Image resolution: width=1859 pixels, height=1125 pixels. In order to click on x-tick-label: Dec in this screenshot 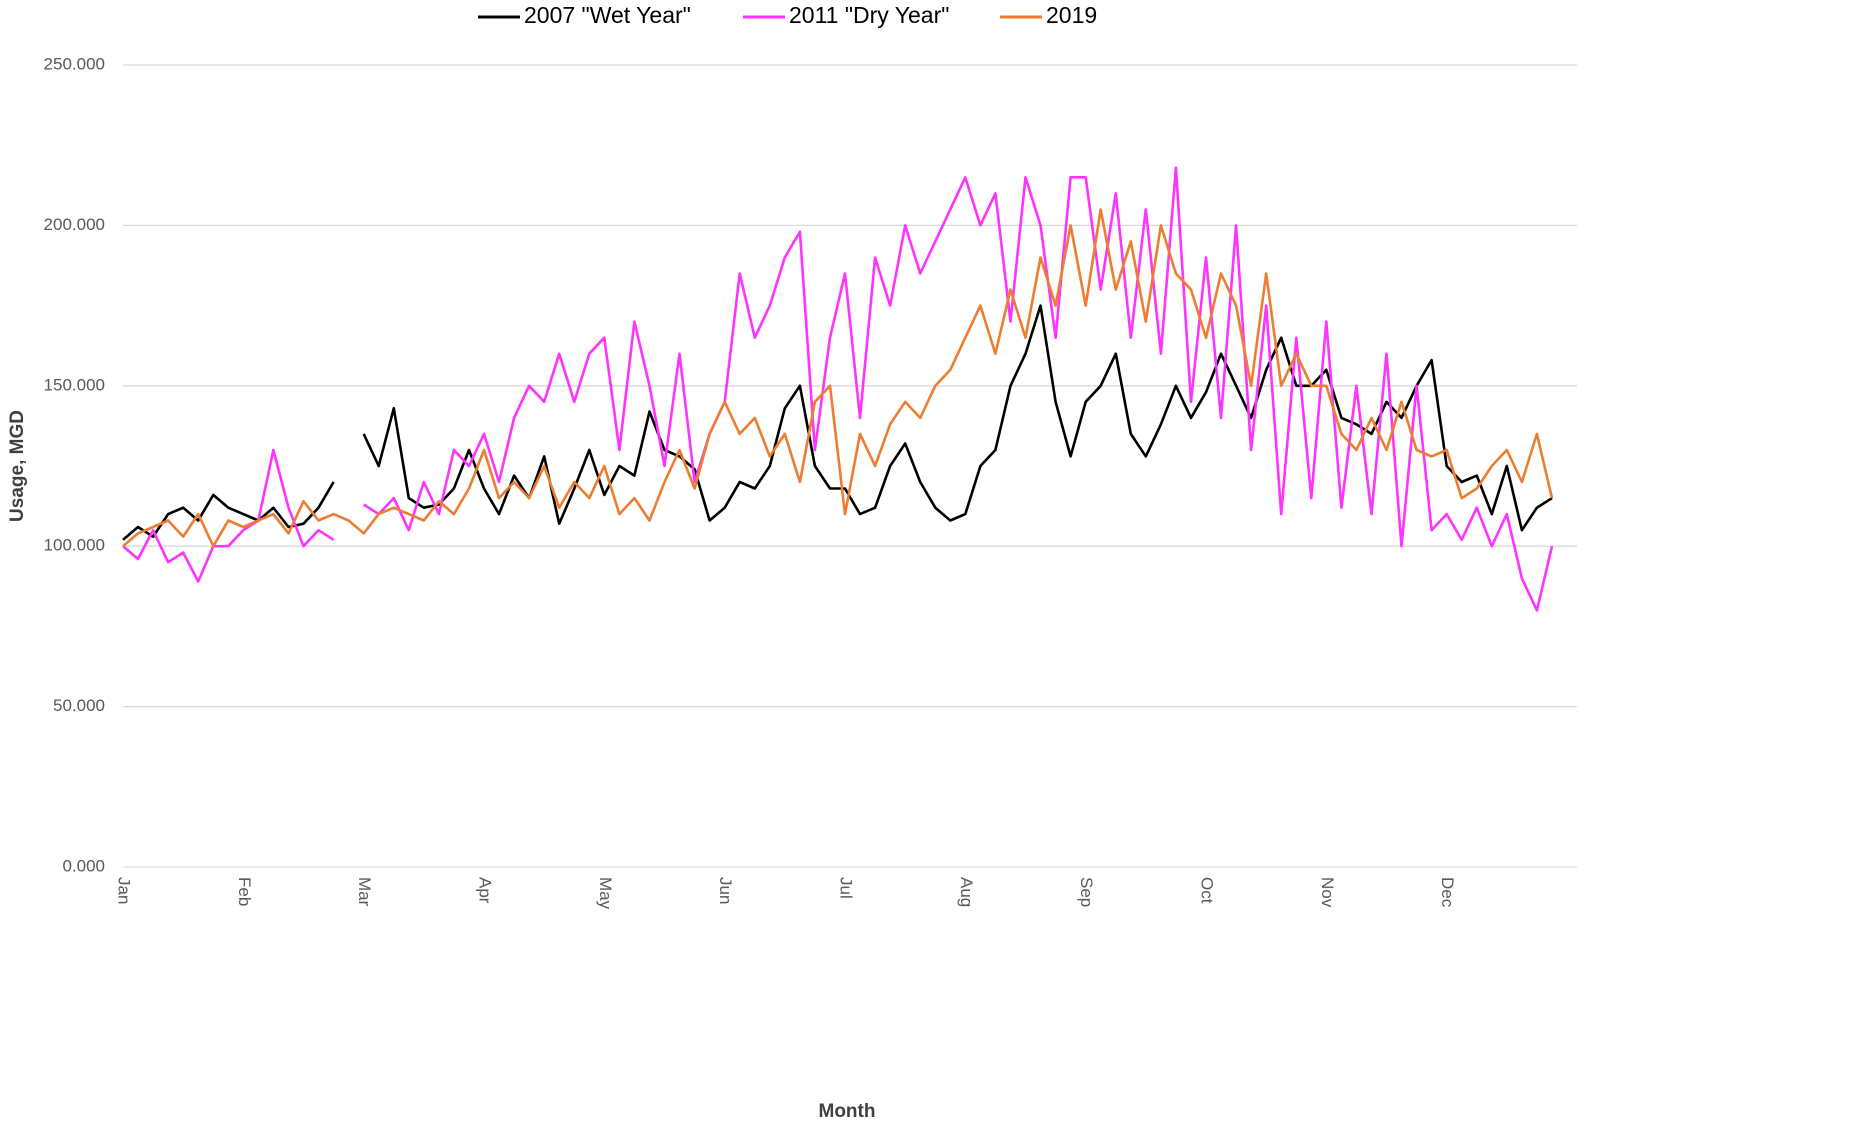, I will do `click(1447, 892)`.